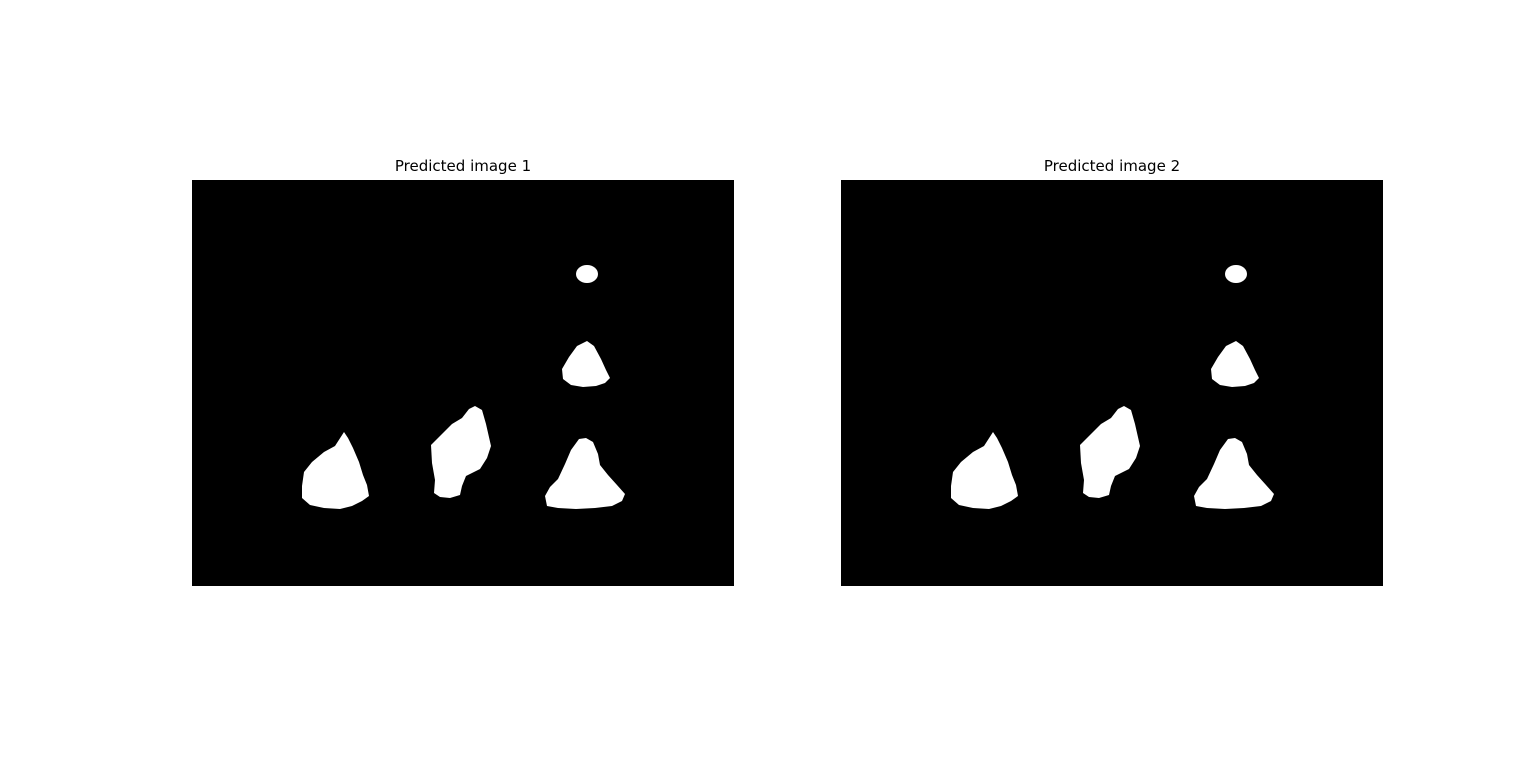 The height and width of the screenshot is (759, 1536). I want to click on panel-title-1: Predicted image 1, so click(463, 166).